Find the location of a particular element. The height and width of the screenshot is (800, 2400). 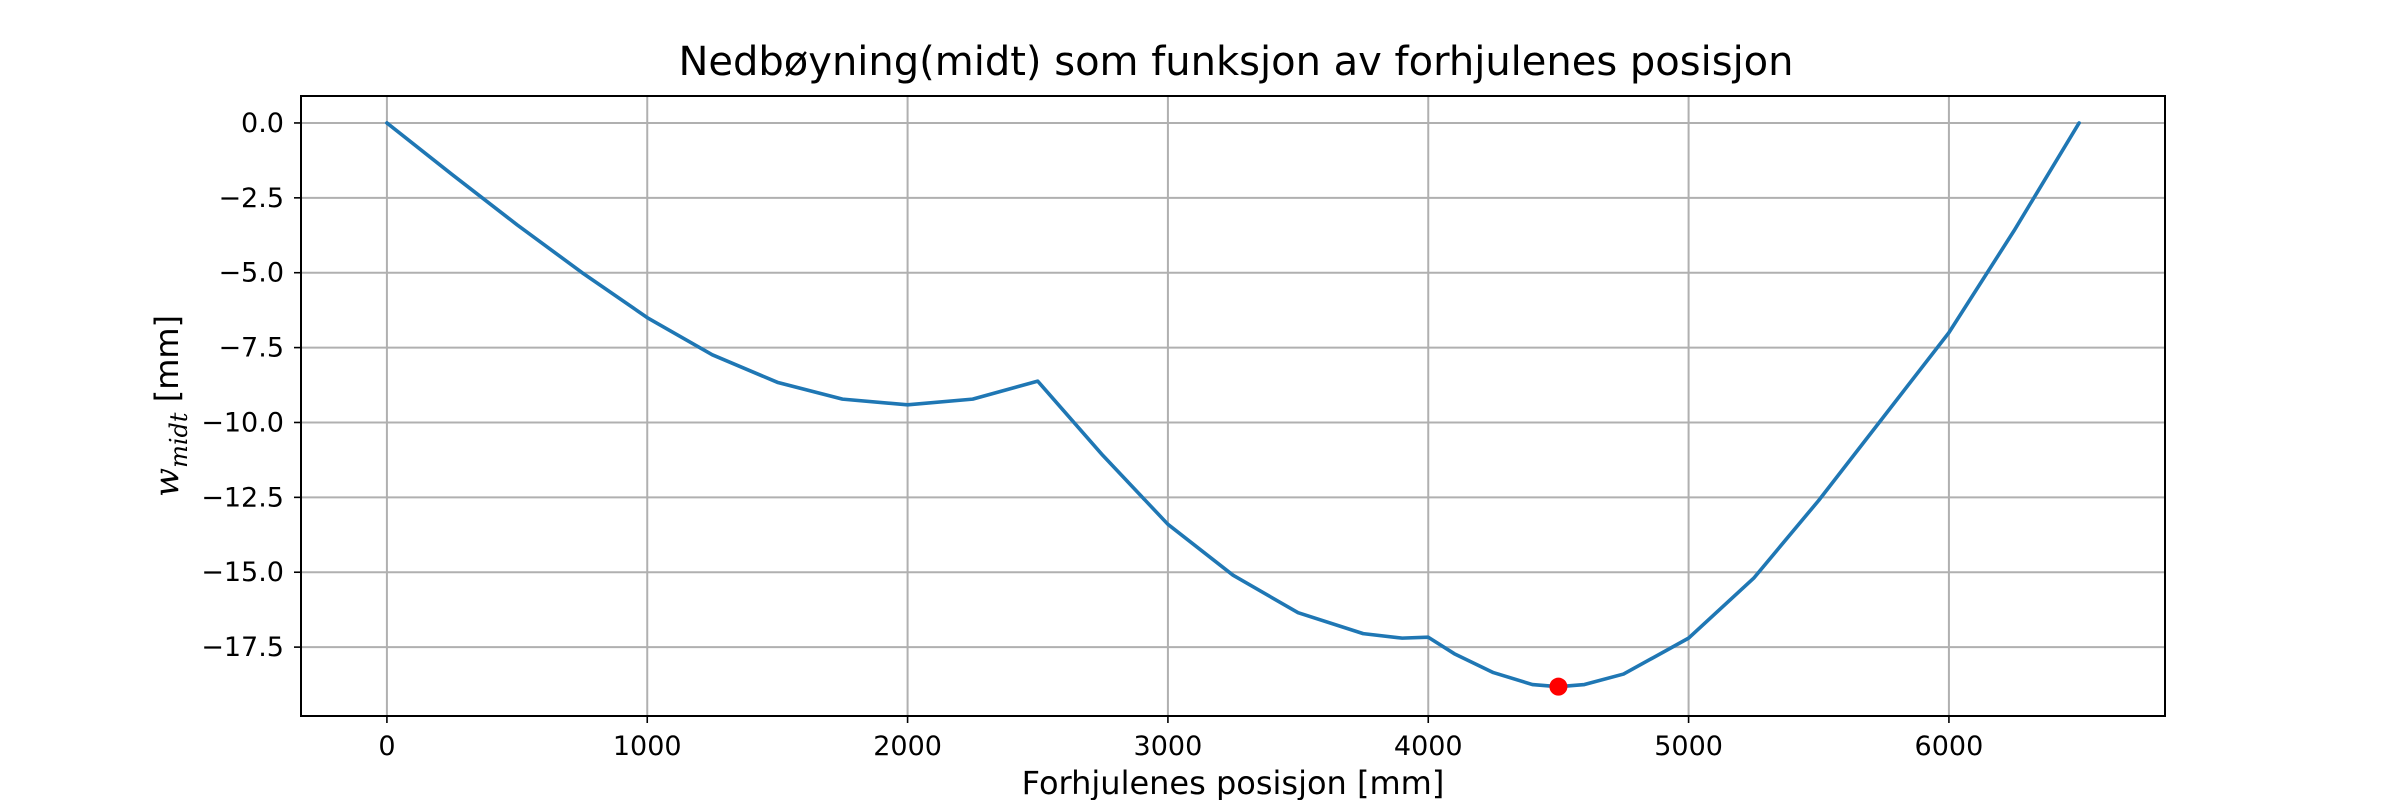

y-tick-label: −5.0 is located at coordinates (251, 273).